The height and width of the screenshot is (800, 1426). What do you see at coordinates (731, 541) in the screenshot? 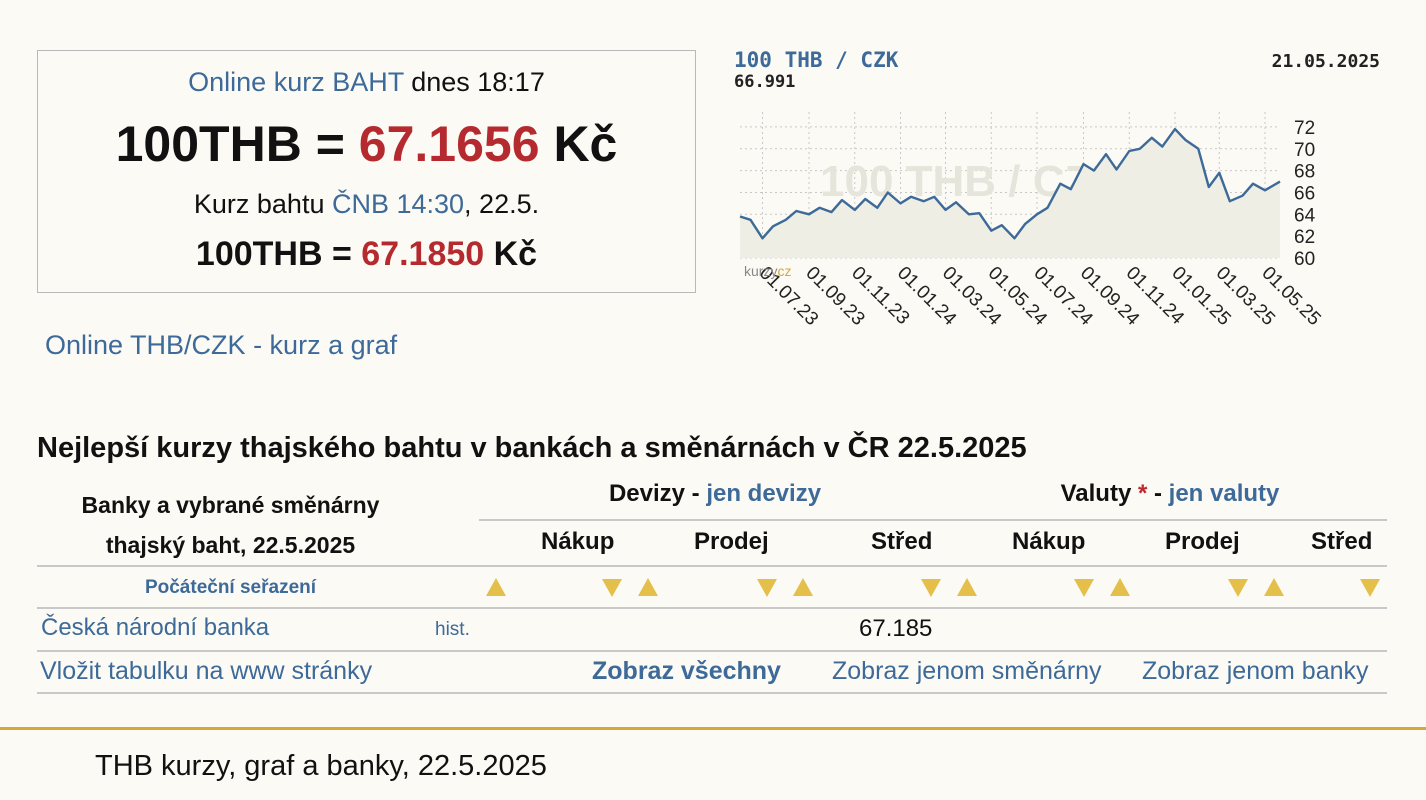
I see `col-devizy-prodej: Prodej` at bounding box center [731, 541].